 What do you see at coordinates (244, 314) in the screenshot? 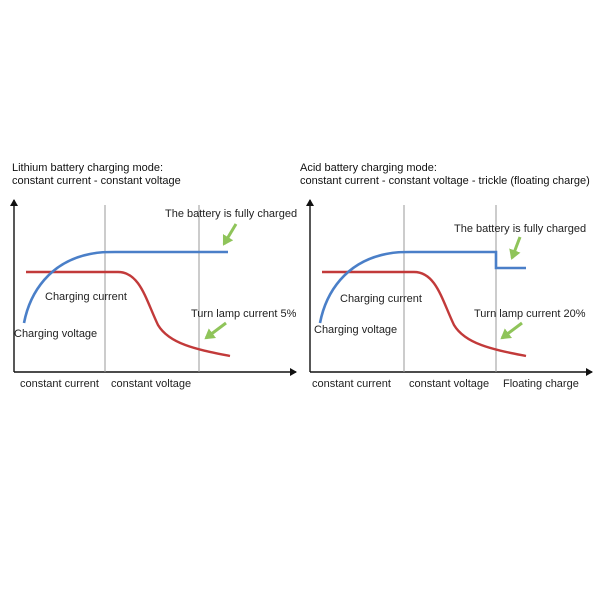
I see `lithium-turn-lamp-label: Turn lamp current 5%` at bounding box center [244, 314].